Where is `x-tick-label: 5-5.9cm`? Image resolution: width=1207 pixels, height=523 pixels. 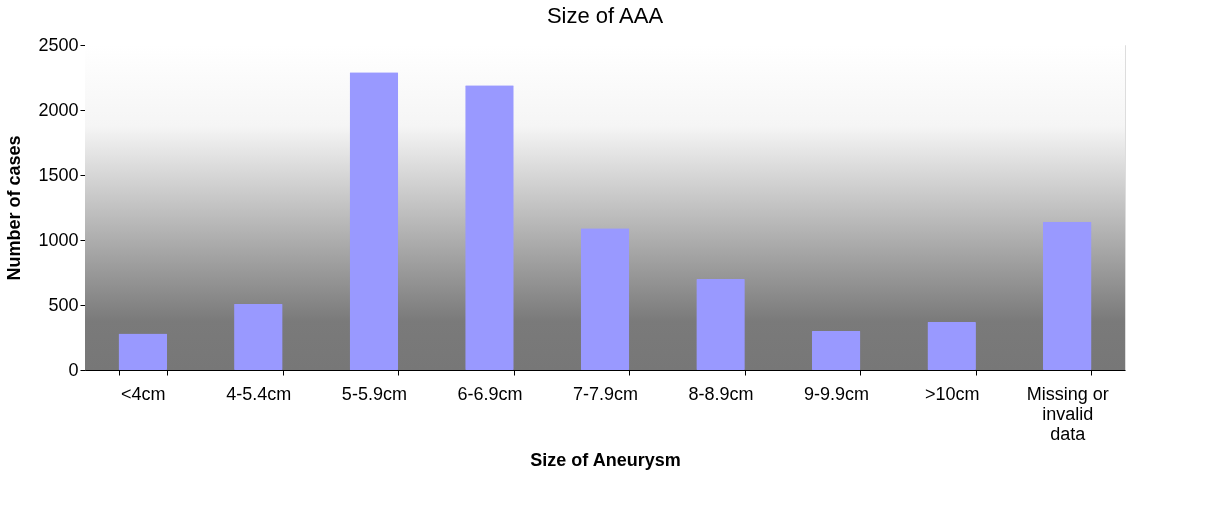
x-tick-label: 5-5.9cm is located at coordinates (374, 393).